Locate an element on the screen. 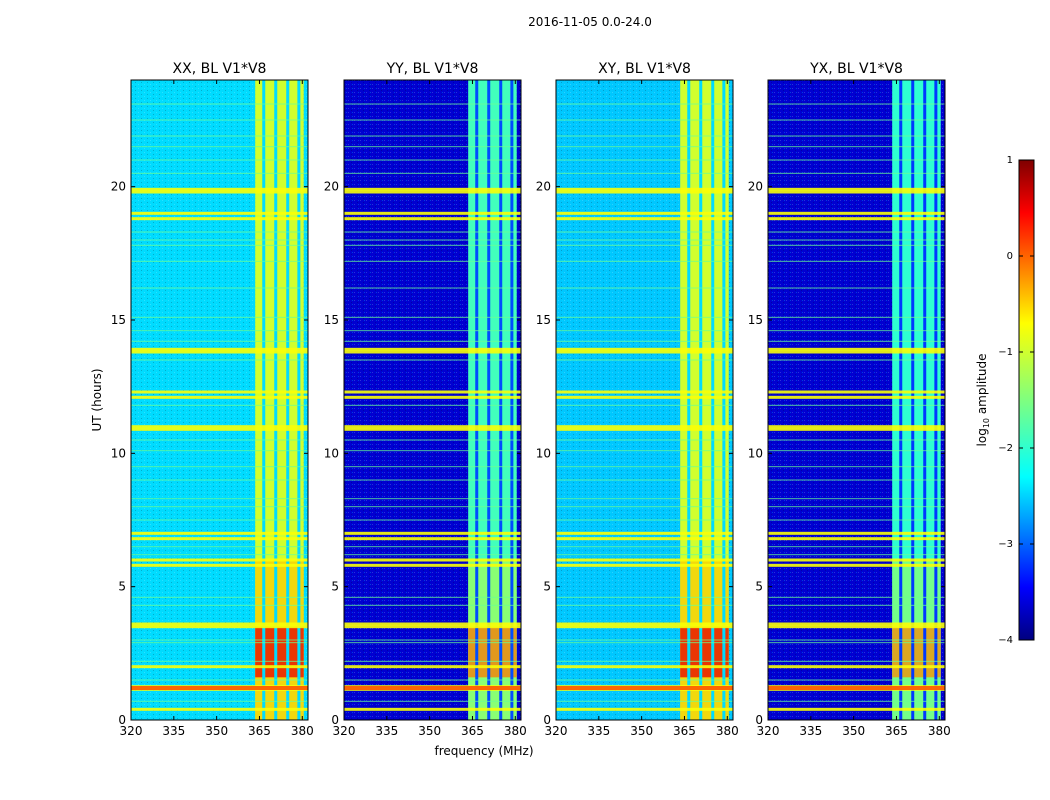 This screenshot has width=1050, height=800. panel-title: XX, BL V1*V8 is located at coordinates (220, 69).